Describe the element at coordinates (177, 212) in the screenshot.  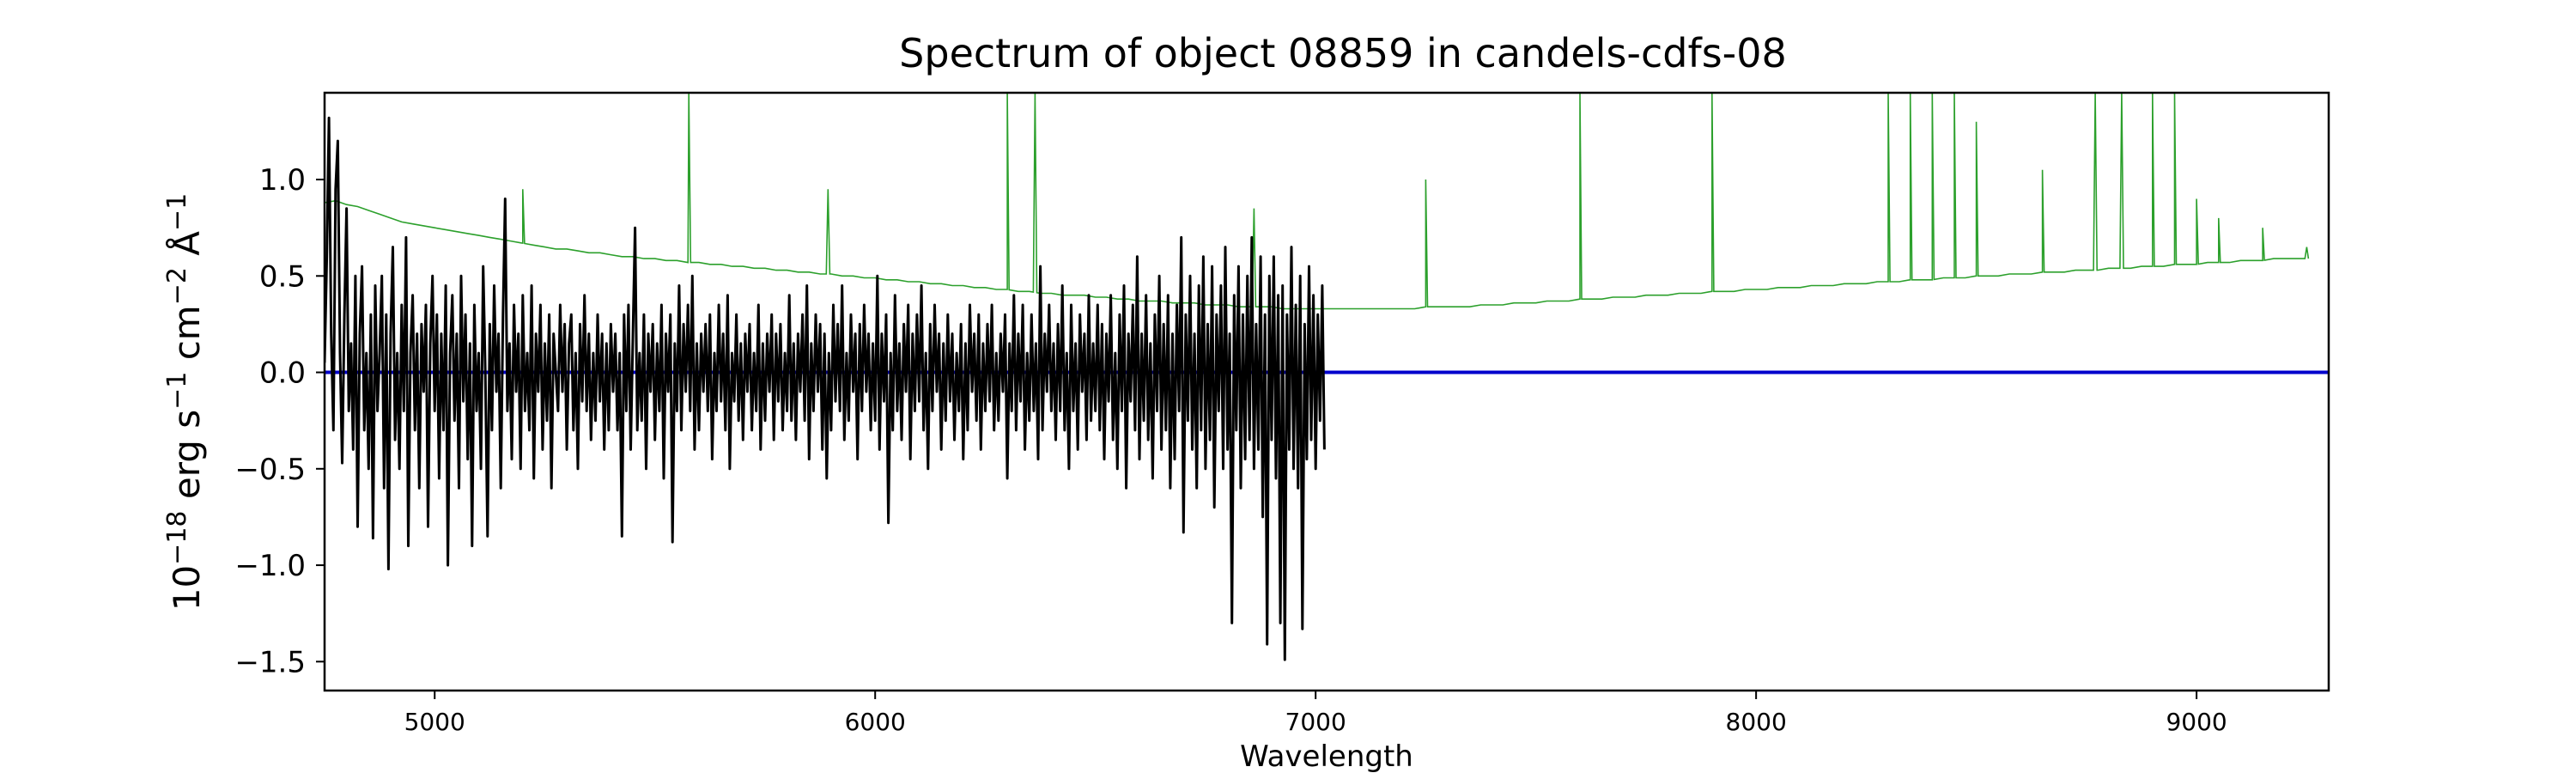
I see `ylabel-ang-exp: −1` at that location.